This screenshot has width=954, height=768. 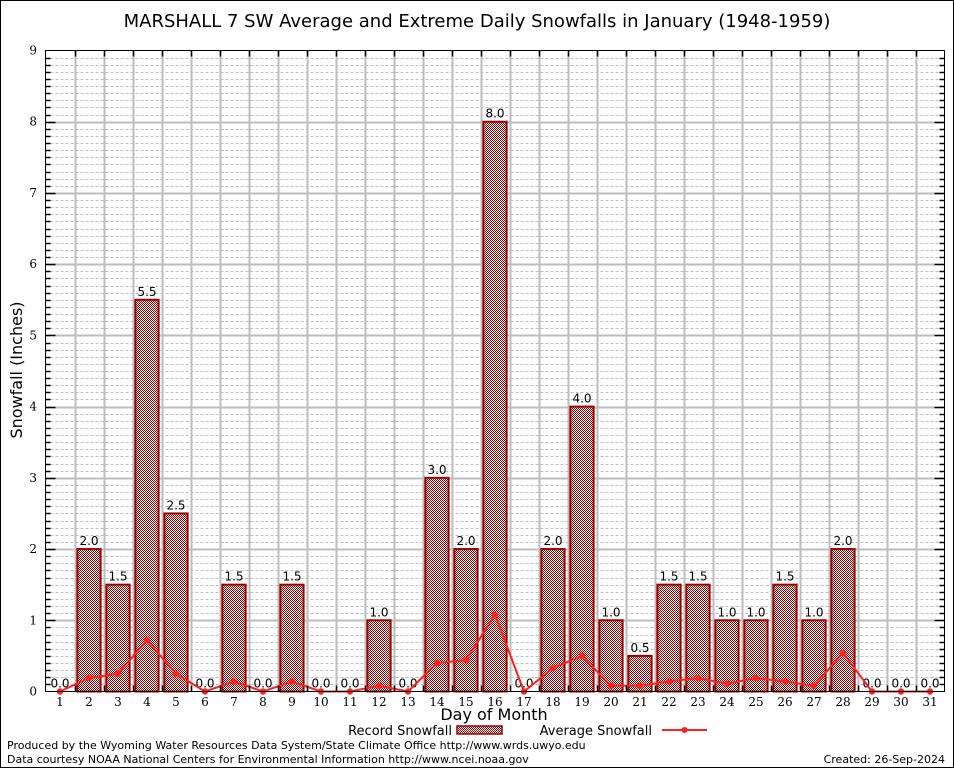 I want to click on x-tick-label: 5, so click(x=176, y=702).